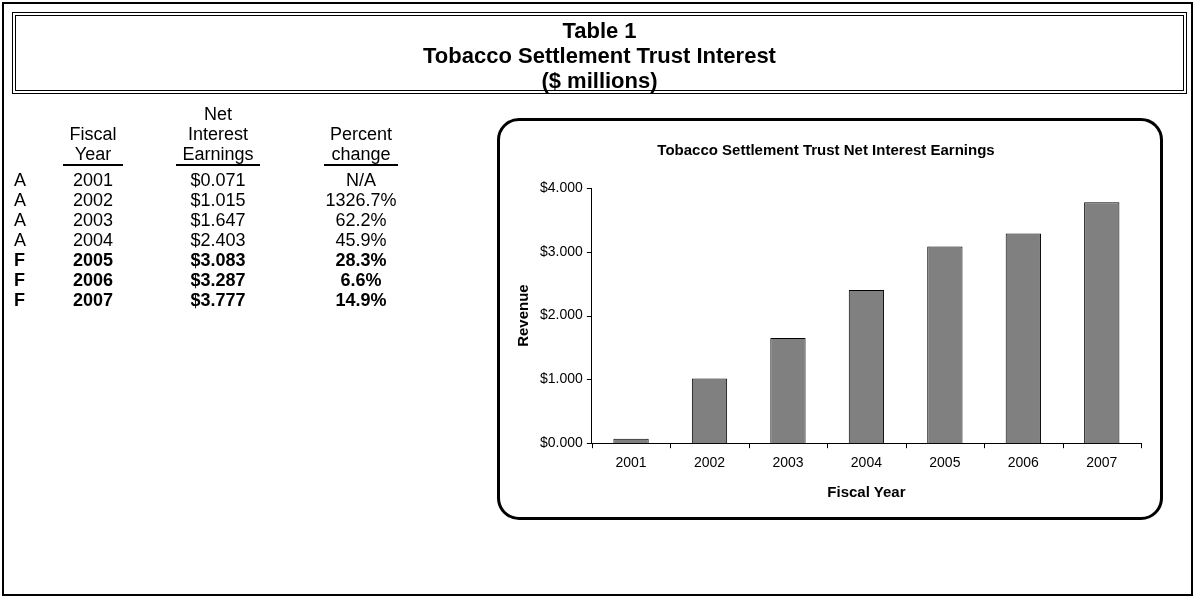 This screenshot has height=600, width=1199. I want to click on category-label: 2007, so click(93, 300).